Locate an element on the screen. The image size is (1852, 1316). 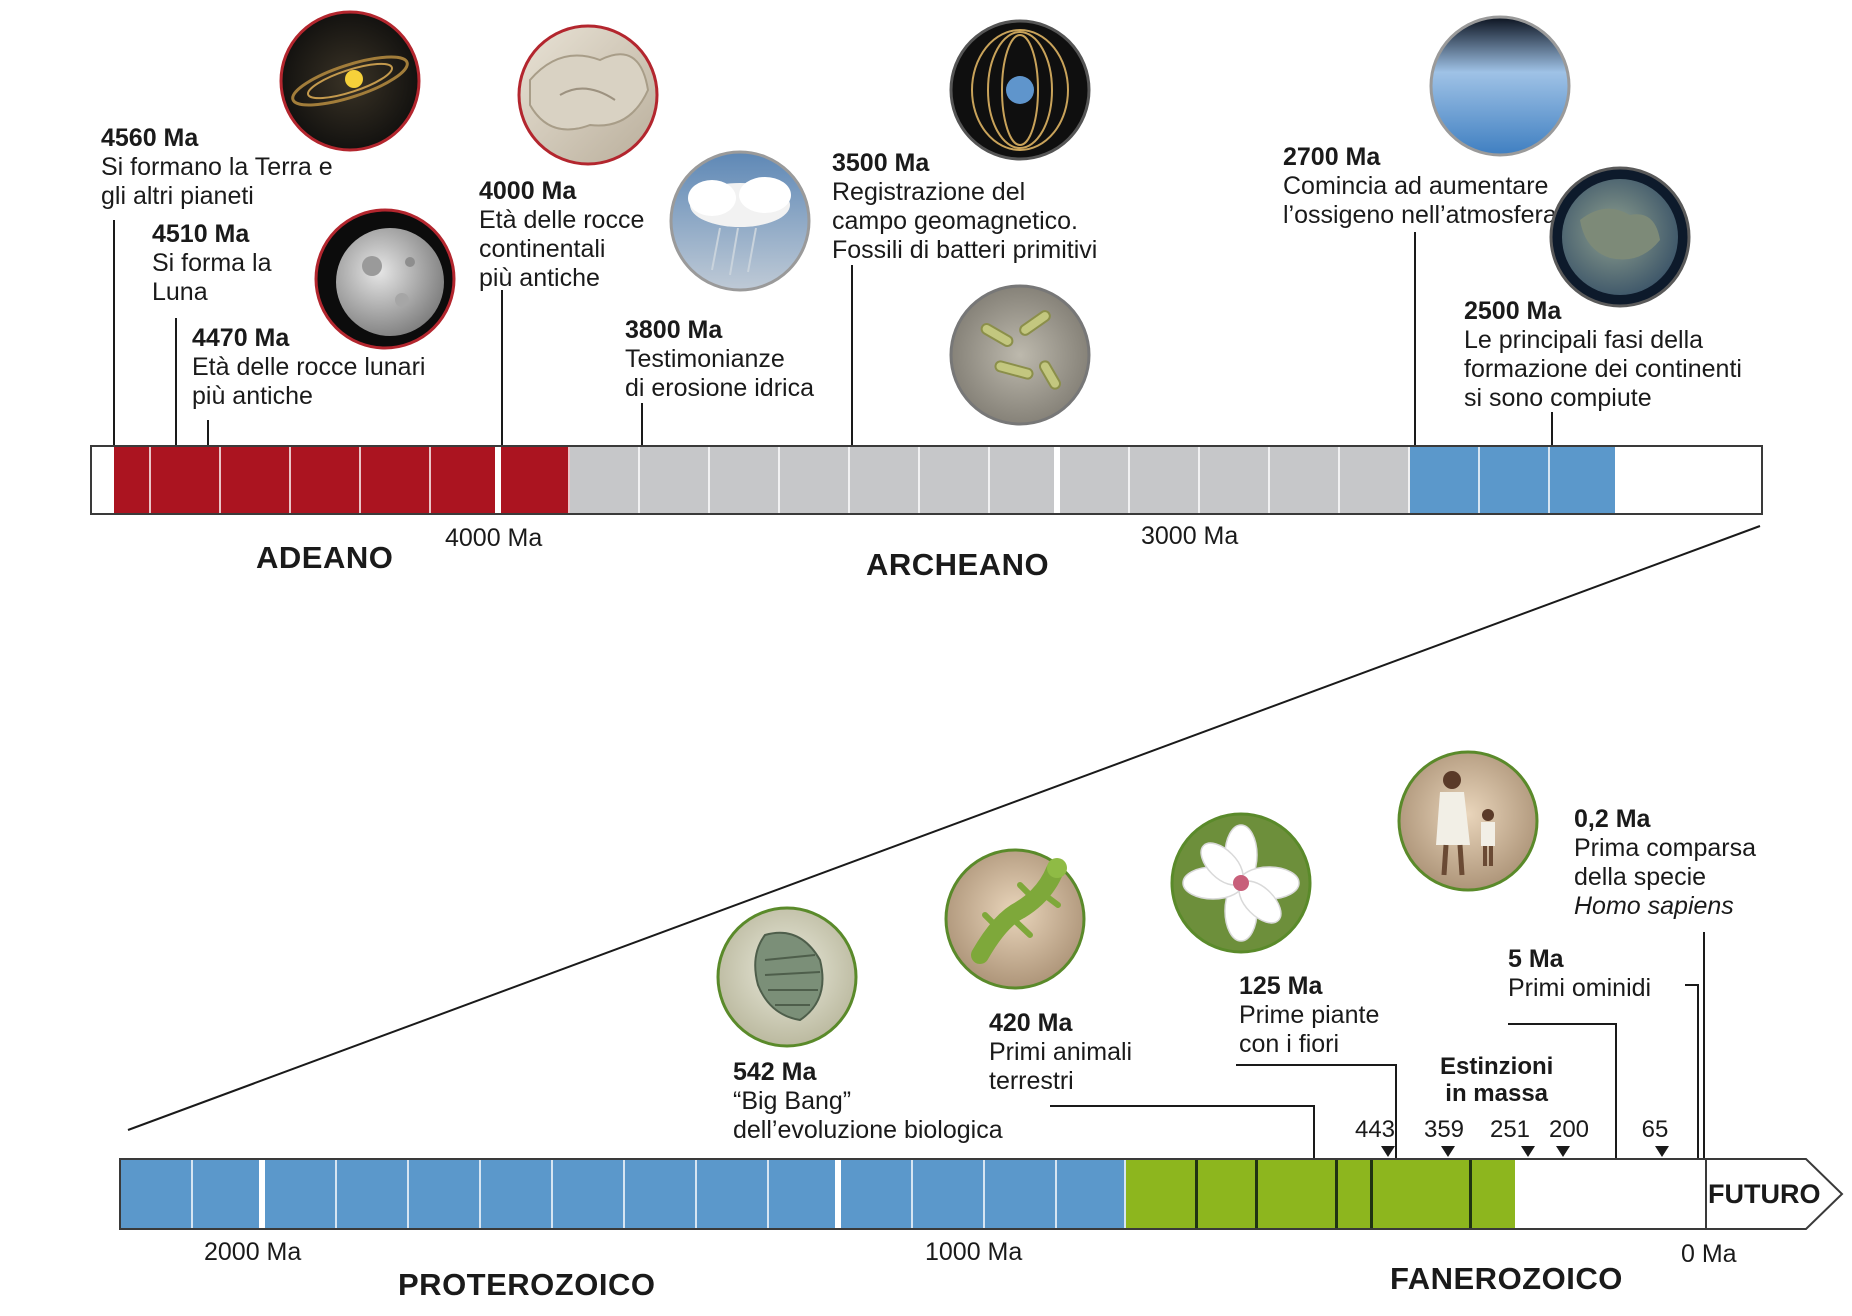
eon-label-fanerozoico: FANEROZOICO is located at coordinates (1506, 1278).